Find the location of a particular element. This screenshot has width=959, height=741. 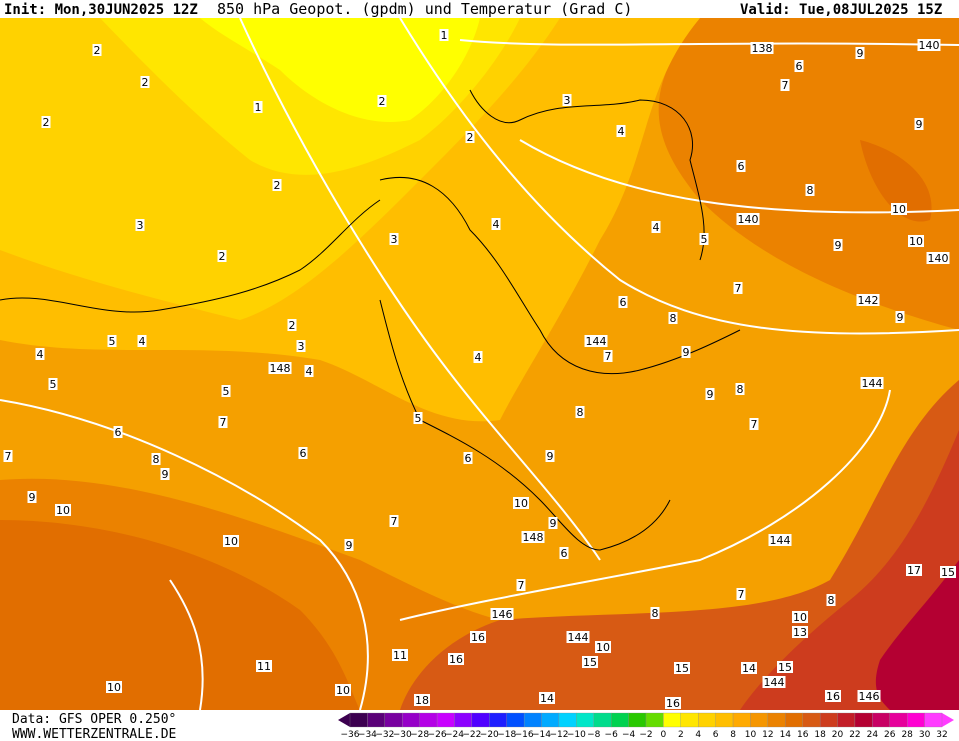

contour-label: 148 is located at coordinates (280, 368).